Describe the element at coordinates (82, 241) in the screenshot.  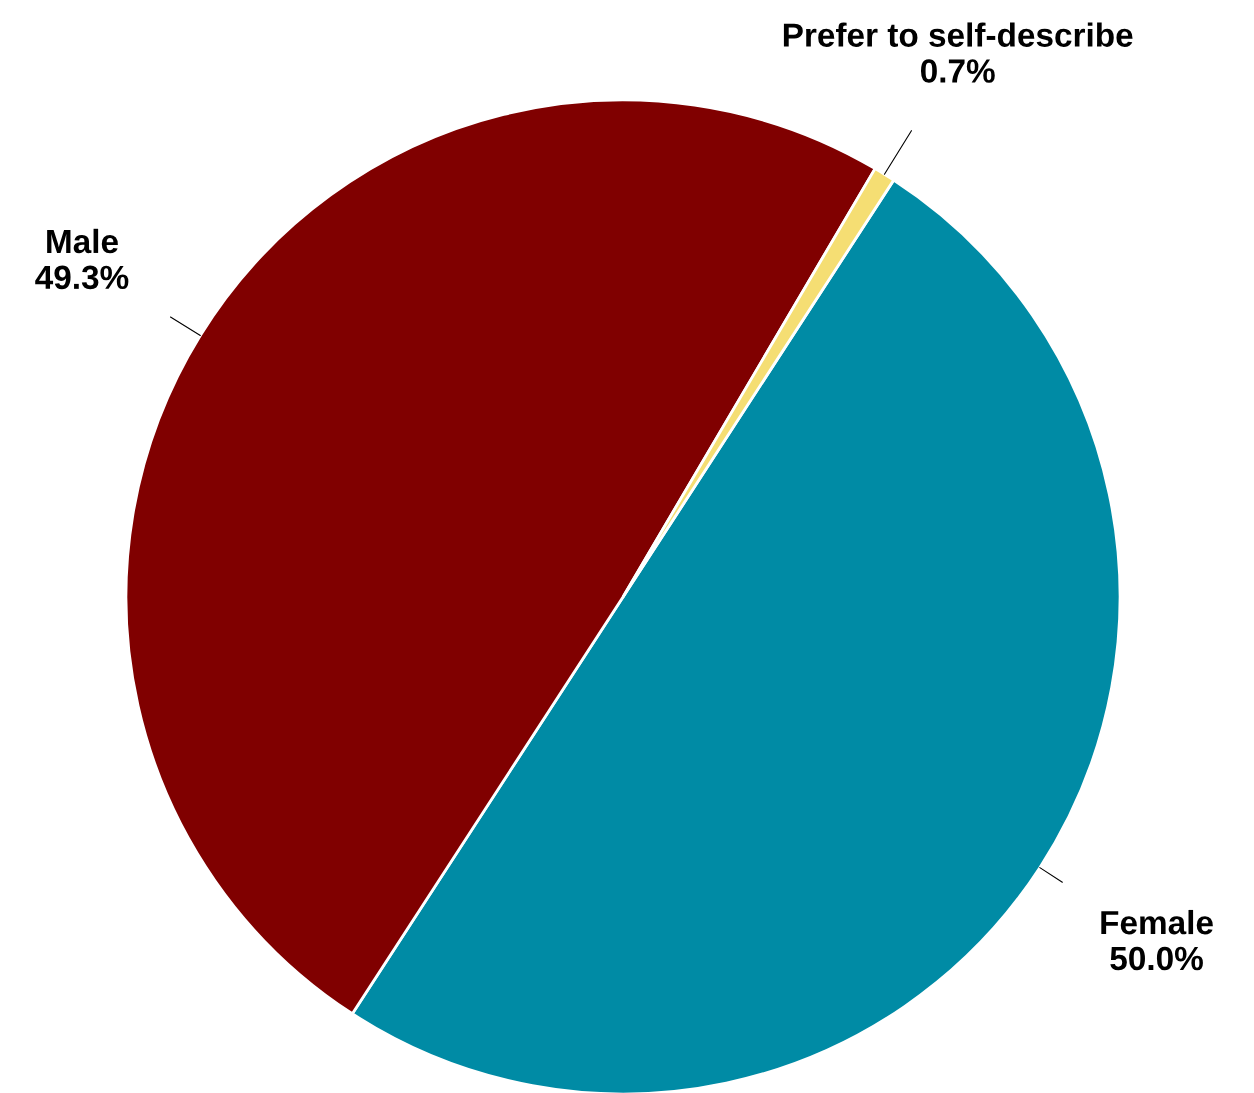
I see `slice-label: Male` at that location.